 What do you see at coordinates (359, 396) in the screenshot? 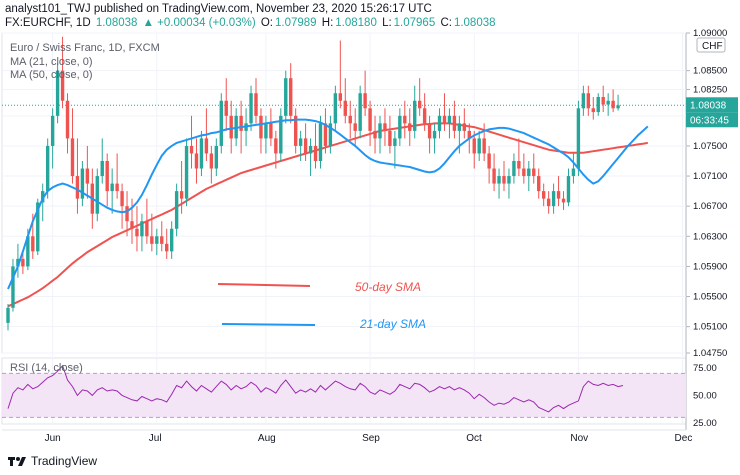
I see `rsi-panel: 75.00 50.00 25.00` at bounding box center [359, 396].